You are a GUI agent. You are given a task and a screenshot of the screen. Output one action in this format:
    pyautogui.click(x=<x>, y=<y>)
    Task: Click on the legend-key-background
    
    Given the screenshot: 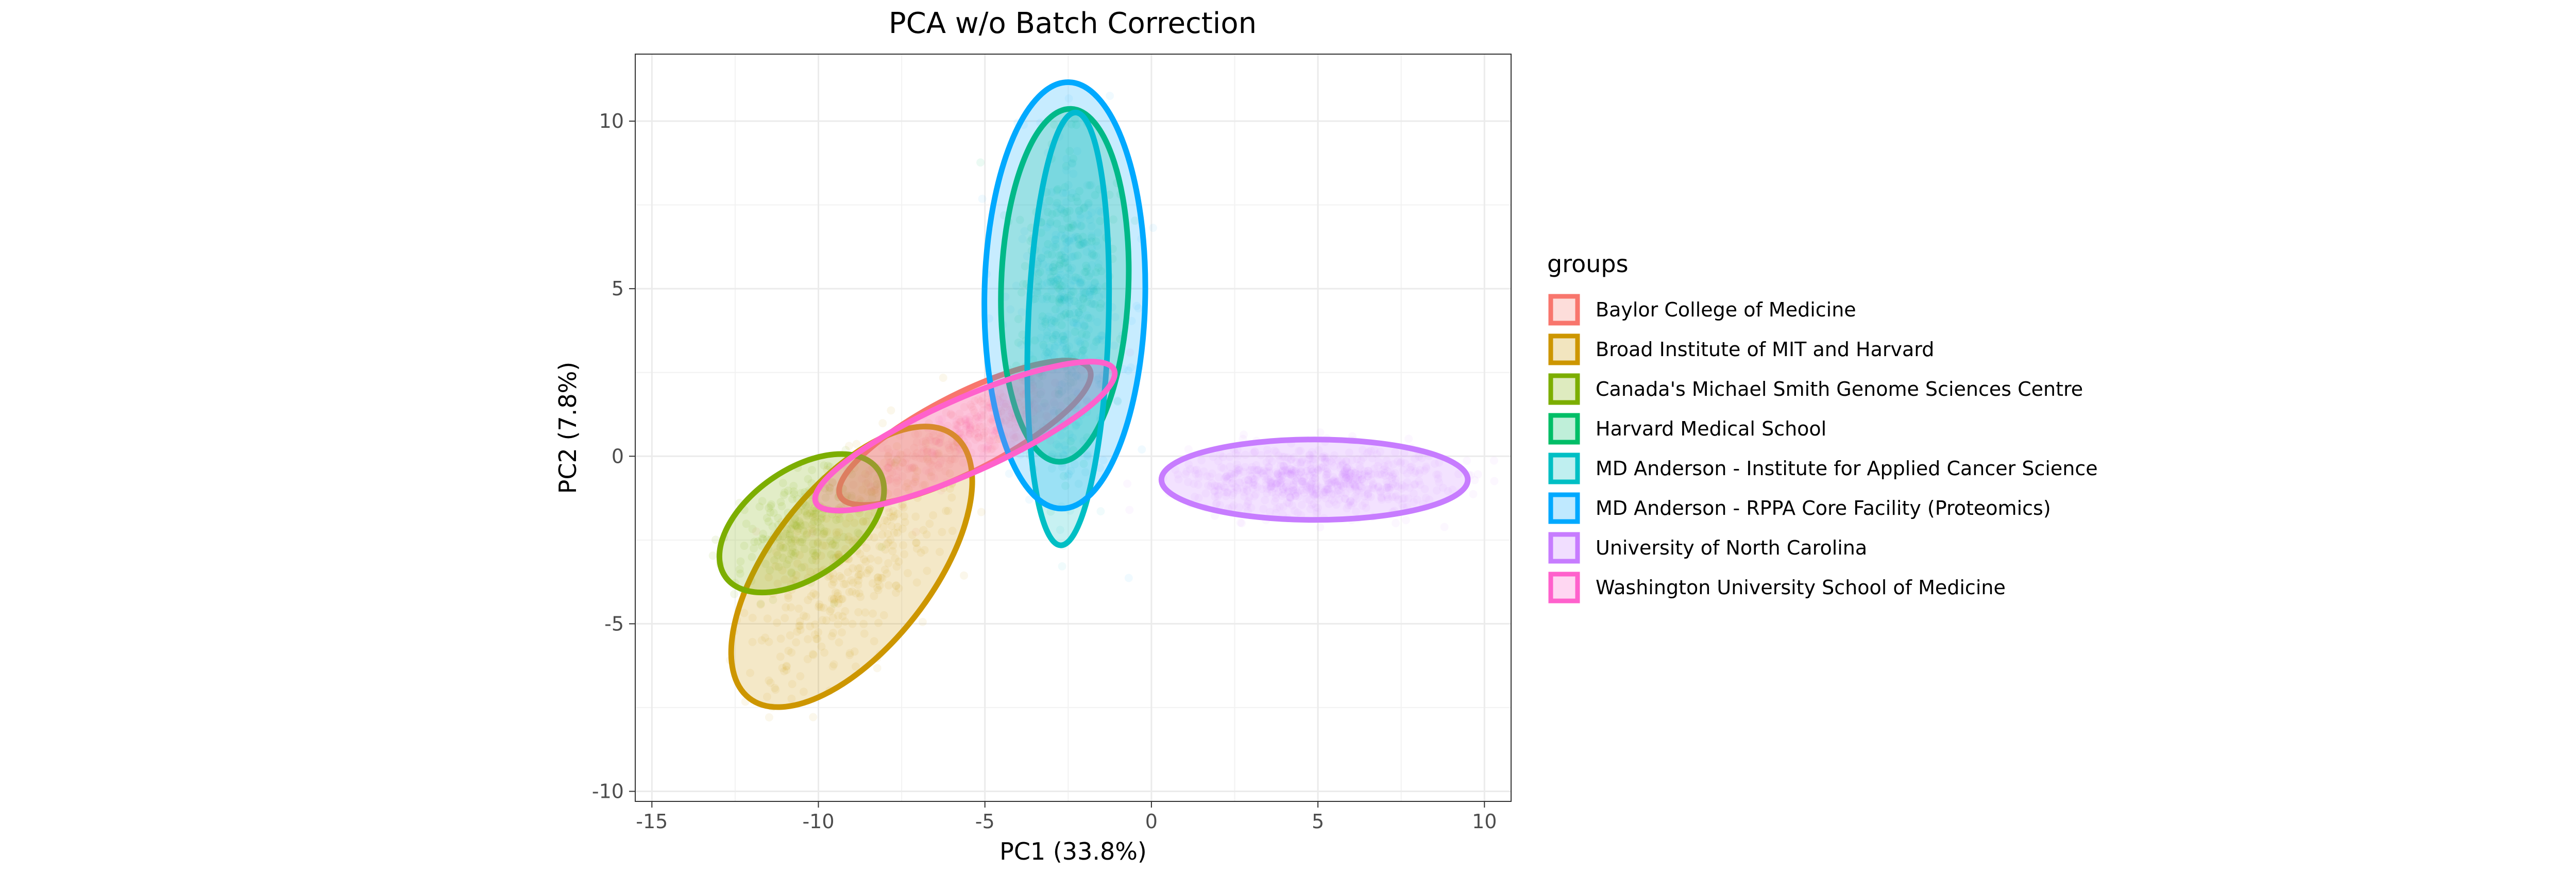 What is the action you would take?
    pyautogui.click(x=1564, y=587)
    